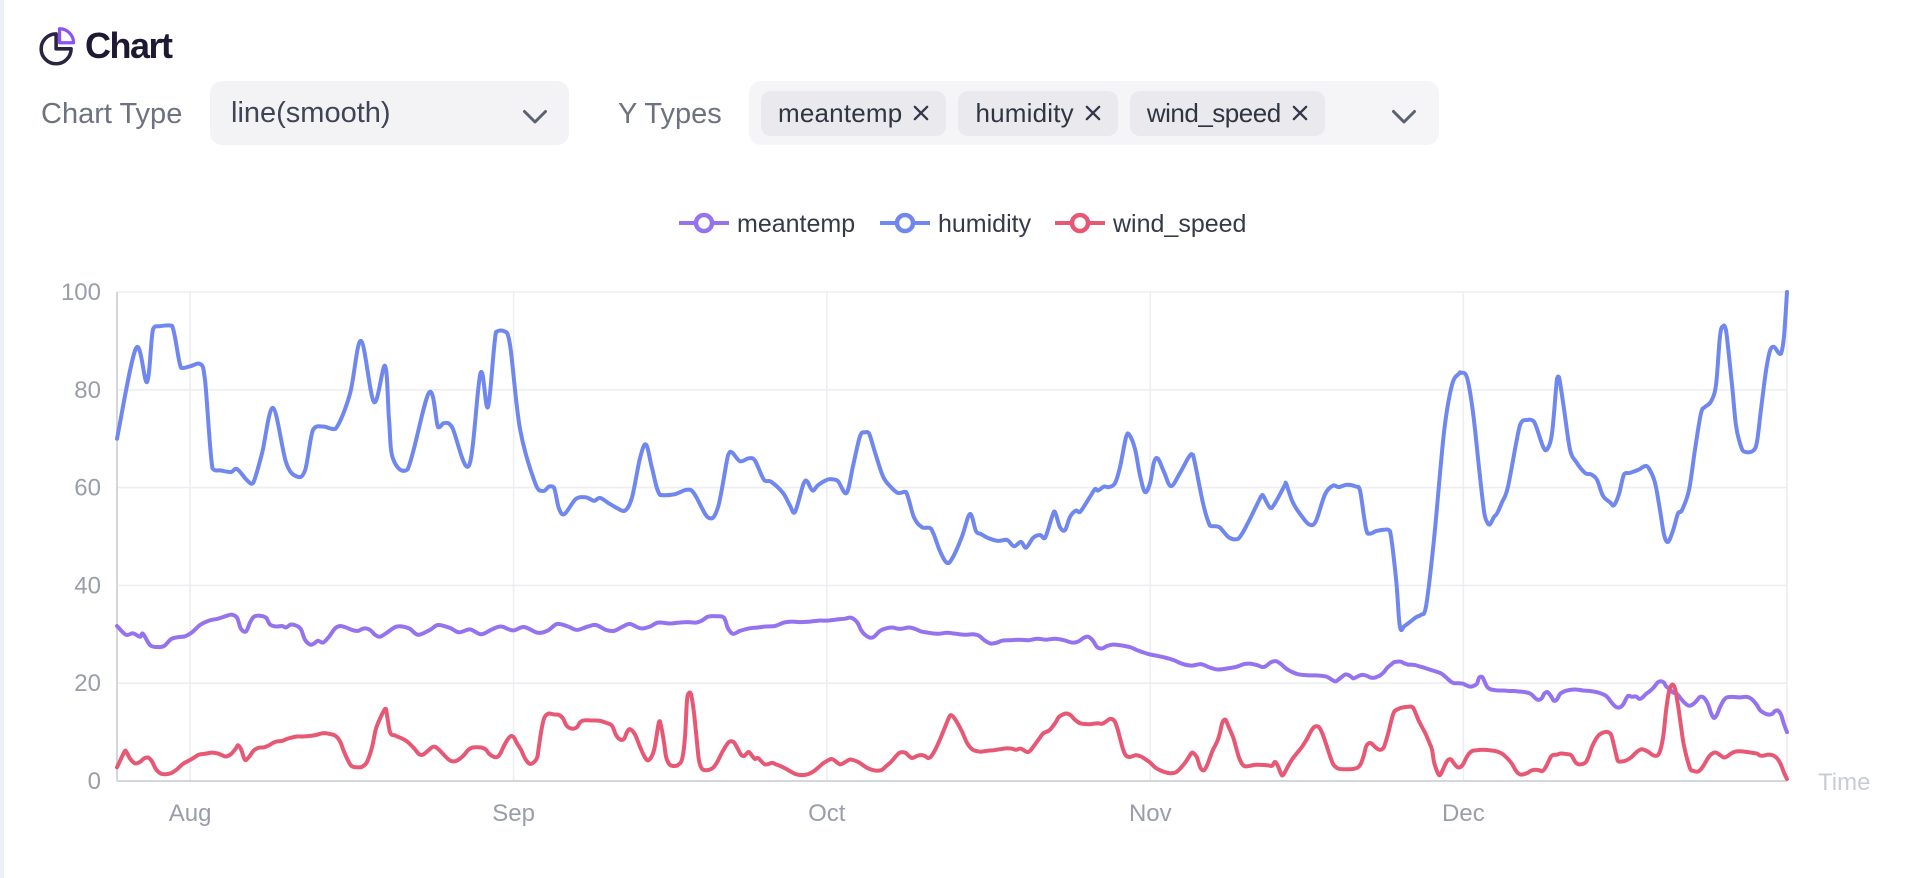 The height and width of the screenshot is (878, 1920). Describe the element at coordinates (87, 585) in the screenshot. I see `svg-text: 40` at that location.